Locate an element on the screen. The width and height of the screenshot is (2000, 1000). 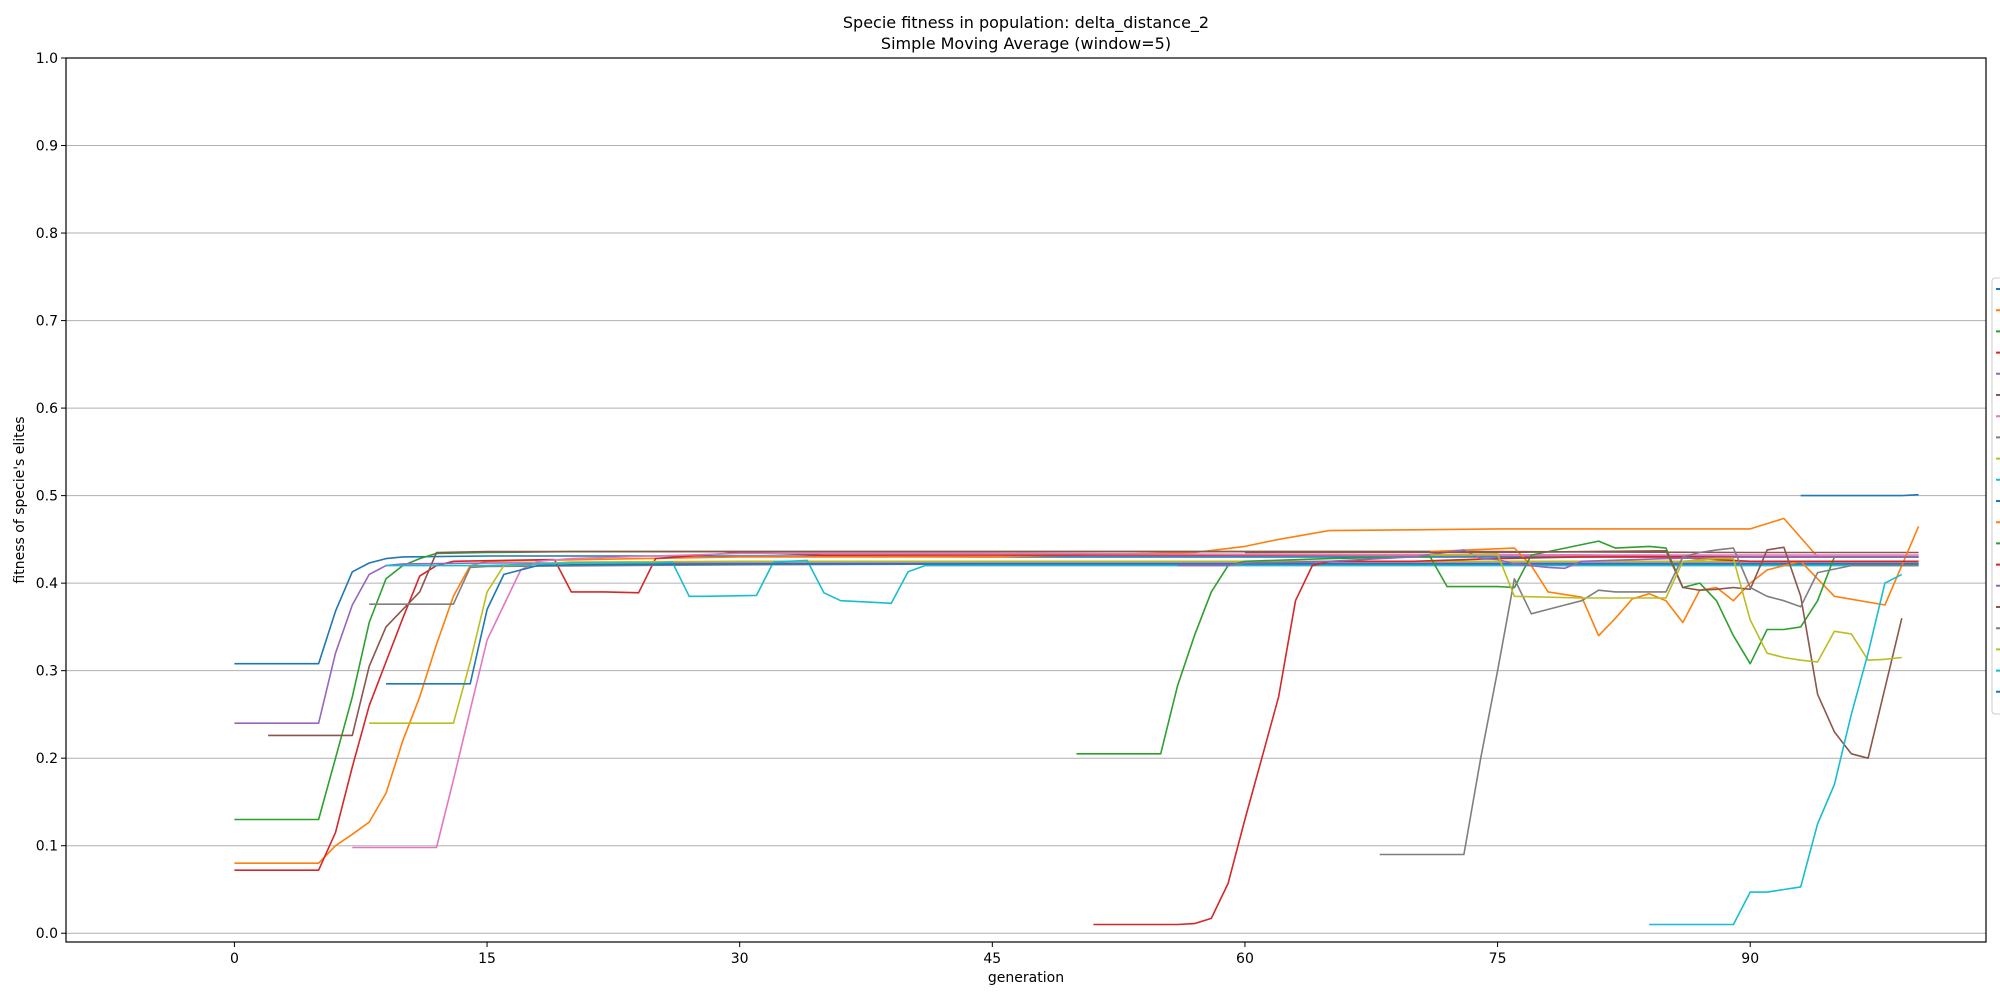
x-tick-label: 30 is located at coordinates (740, 959).